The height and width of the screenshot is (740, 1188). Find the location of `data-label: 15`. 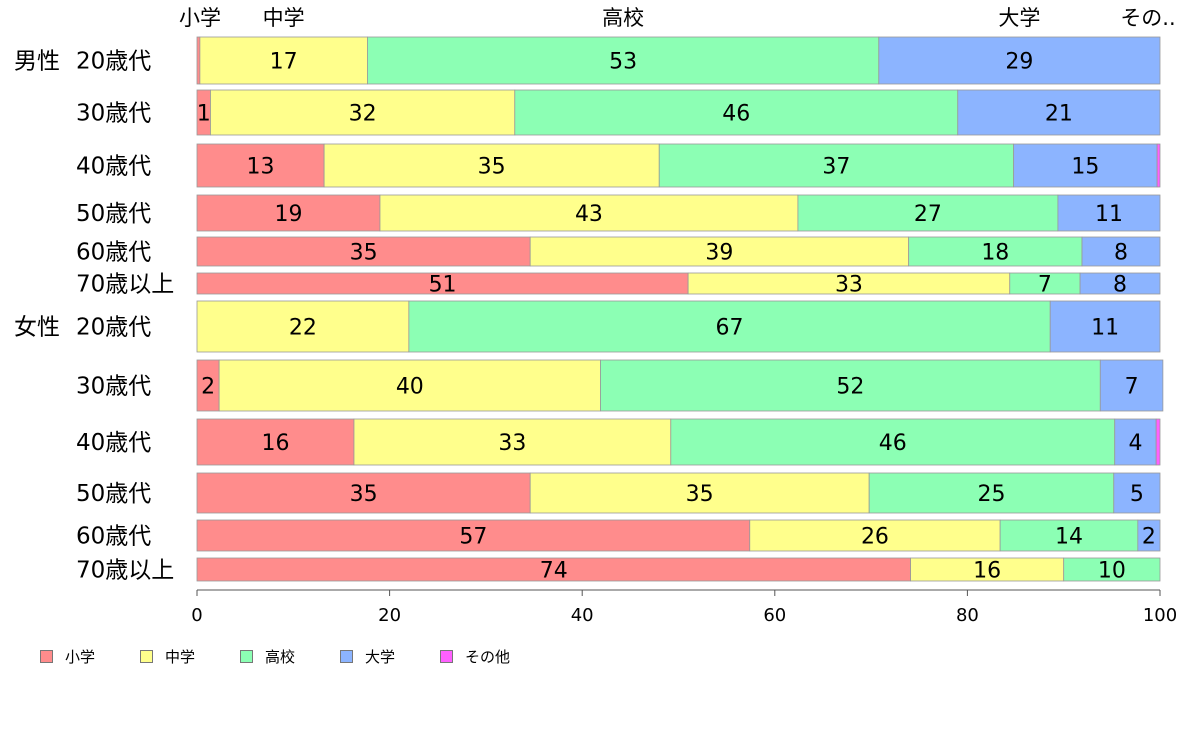

data-label: 15 is located at coordinates (1085, 167).